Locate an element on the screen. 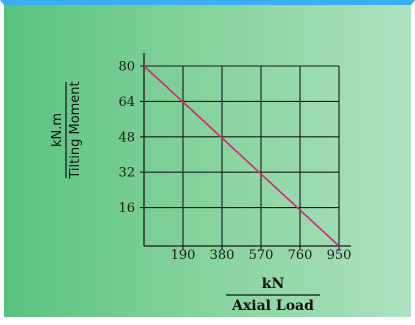 The image size is (415, 325). y-axis-unit: kN.m is located at coordinates (57, 130).